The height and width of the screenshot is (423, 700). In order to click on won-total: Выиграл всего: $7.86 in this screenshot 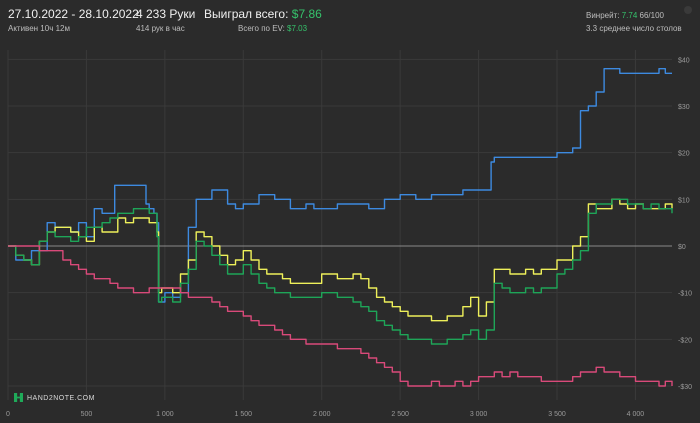, I will do `click(263, 14)`.